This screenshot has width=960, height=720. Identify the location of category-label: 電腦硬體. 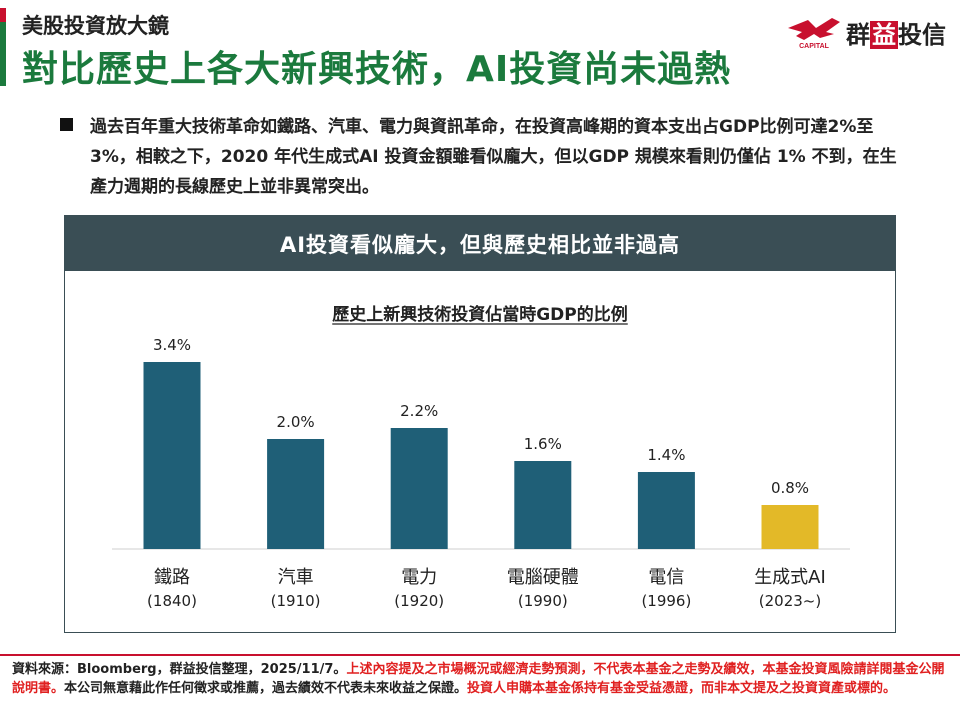
(543, 577).